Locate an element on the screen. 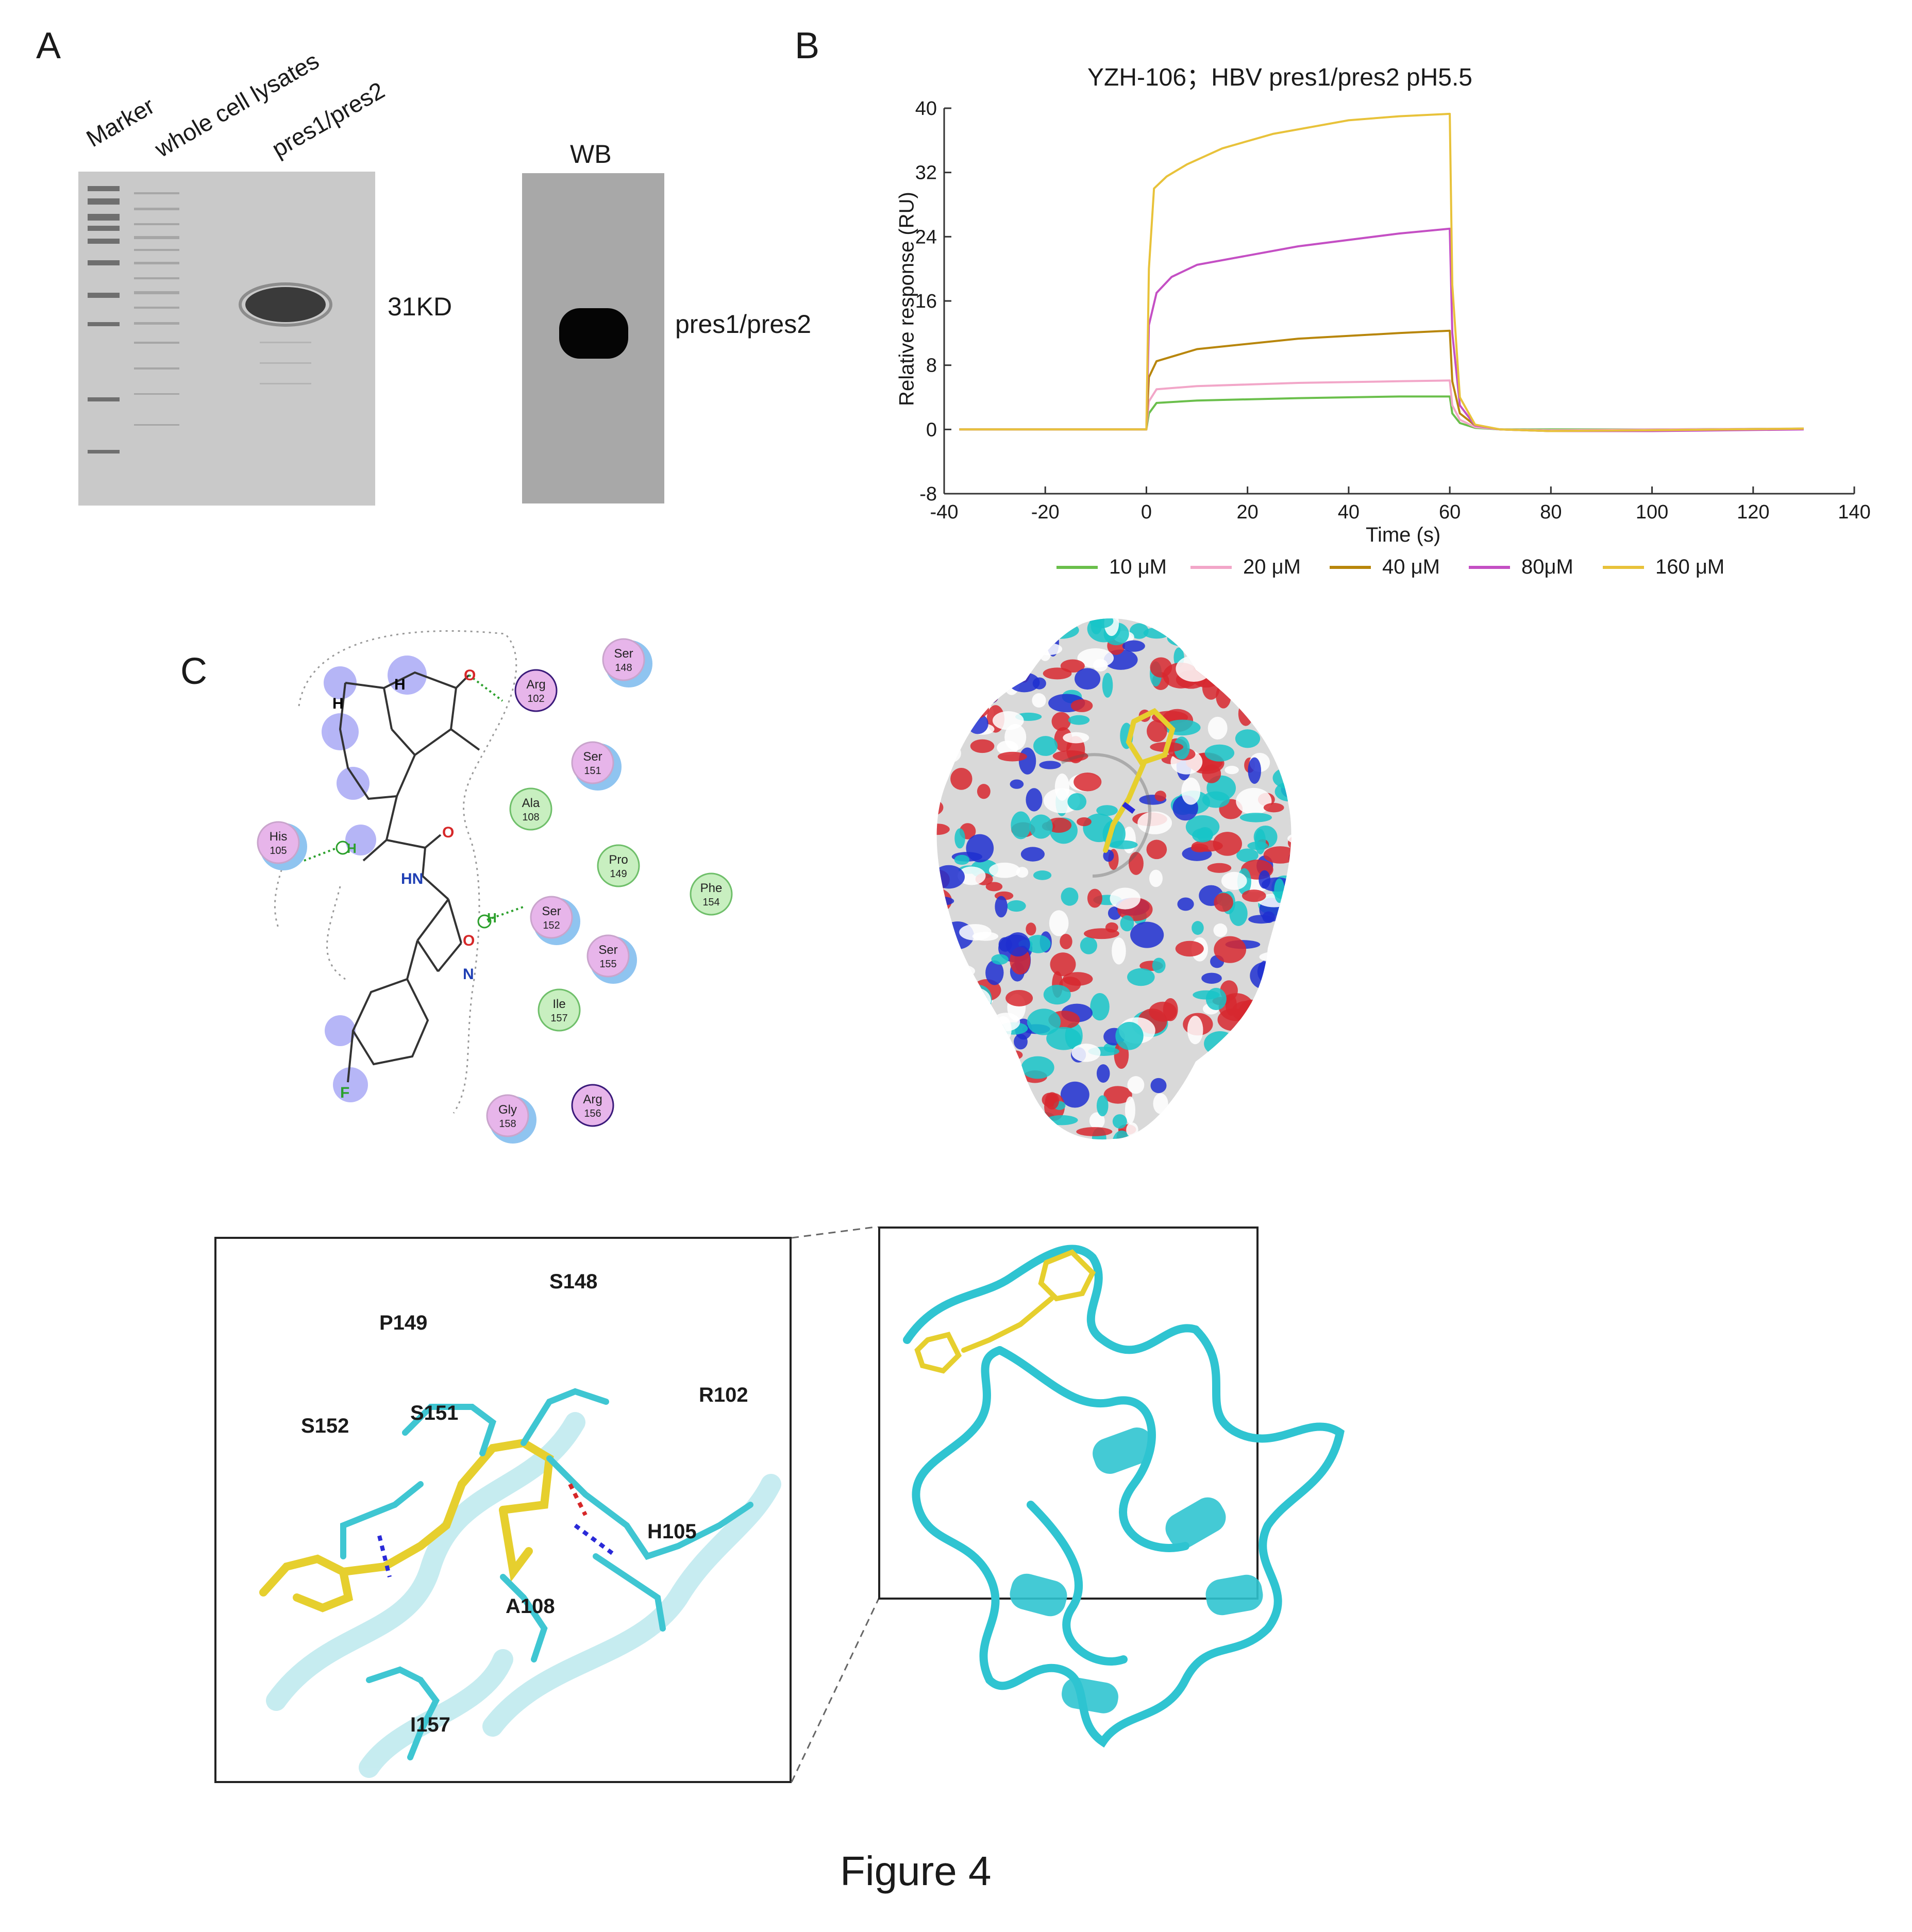 The image size is (1912, 1932). residue-number: 156 is located at coordinates (592, 1113).